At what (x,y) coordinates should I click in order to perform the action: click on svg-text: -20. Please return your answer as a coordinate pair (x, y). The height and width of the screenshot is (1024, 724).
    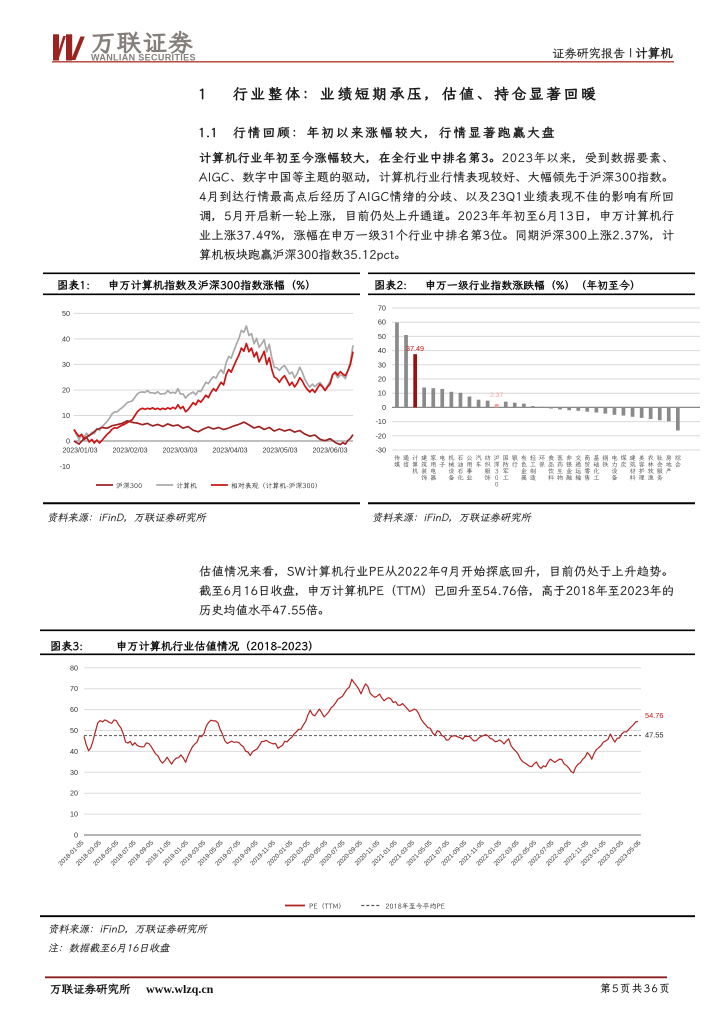
    Looking at the image, I should click on (380, 435).